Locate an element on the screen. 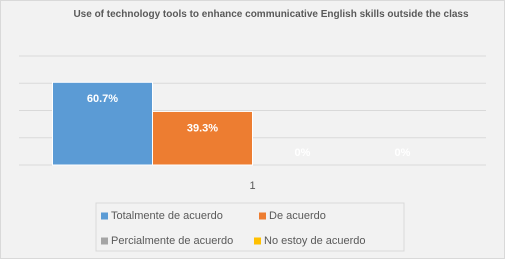 The height and width of the screenshot is (259, 505). legend-label: Totalmente de acuerdo is located at coordinates (167, 216).